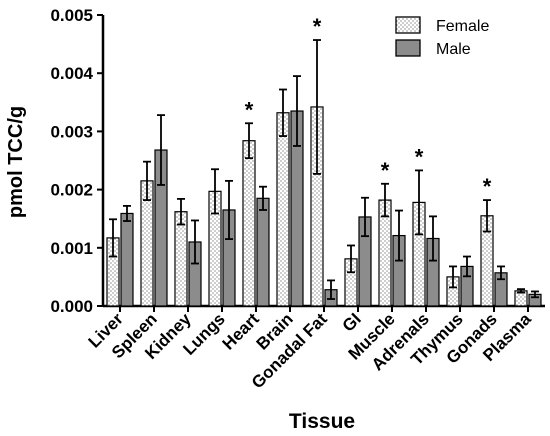 The image size is (550, 436). I want to click on y-tick-label: 0.001, so click(71, 248).